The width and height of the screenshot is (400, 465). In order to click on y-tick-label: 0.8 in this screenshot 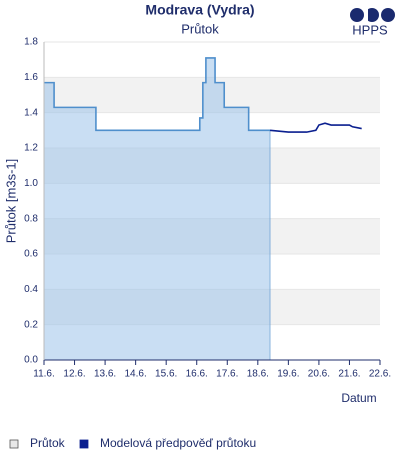, I will do `click(31, 218)`.